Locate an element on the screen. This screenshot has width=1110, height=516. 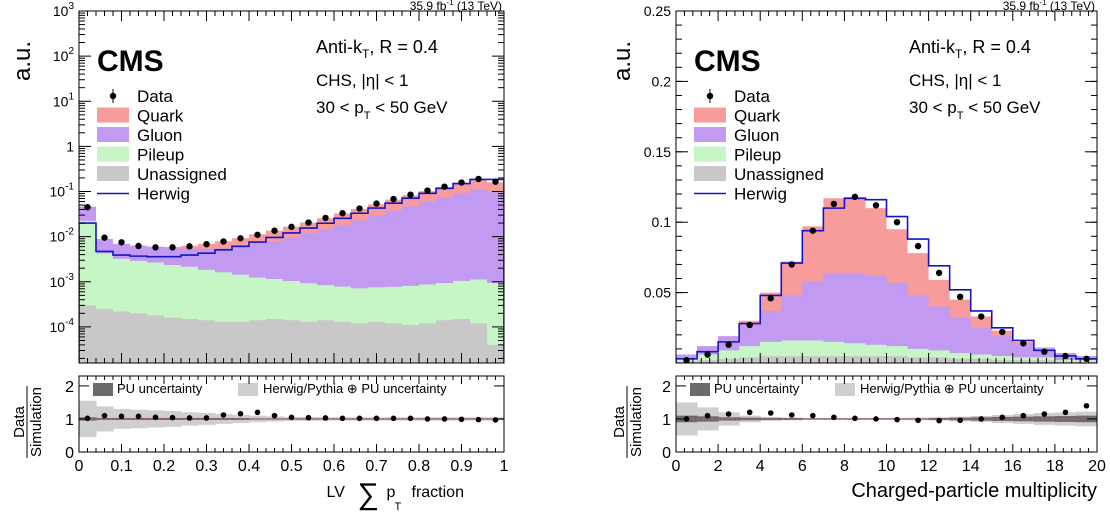
legend-label: Data is located at coordinates (752, 96).